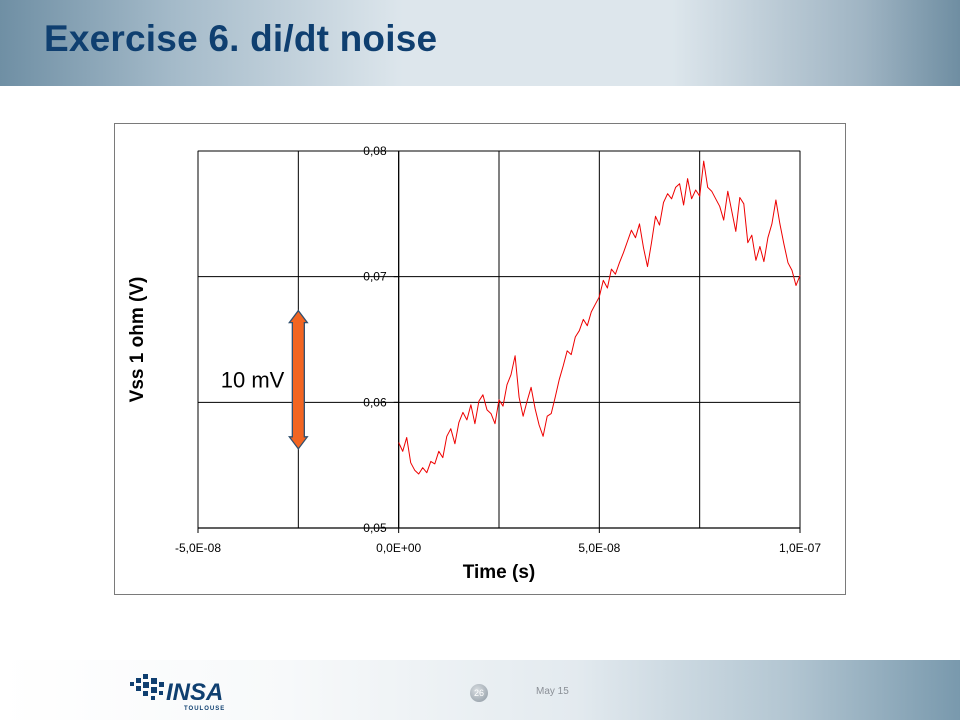 This screenshot has width=960, height=720. I want to click on x-tick-label: 1,0E-07, so click(800, 548).